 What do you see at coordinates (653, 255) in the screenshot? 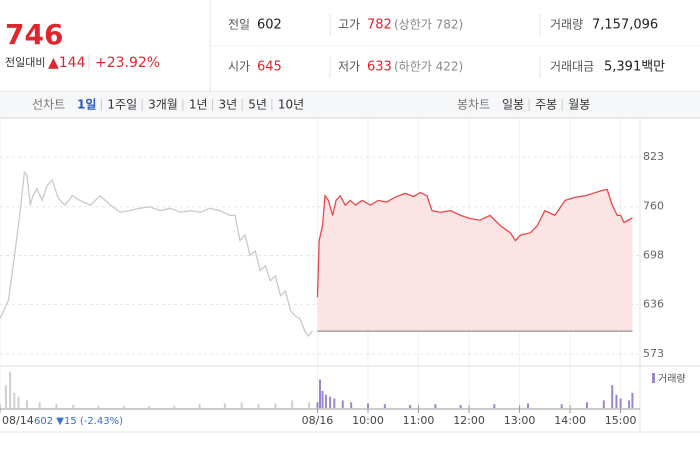
I see `y-tick-label: 698` at bounding box center [653, 255].